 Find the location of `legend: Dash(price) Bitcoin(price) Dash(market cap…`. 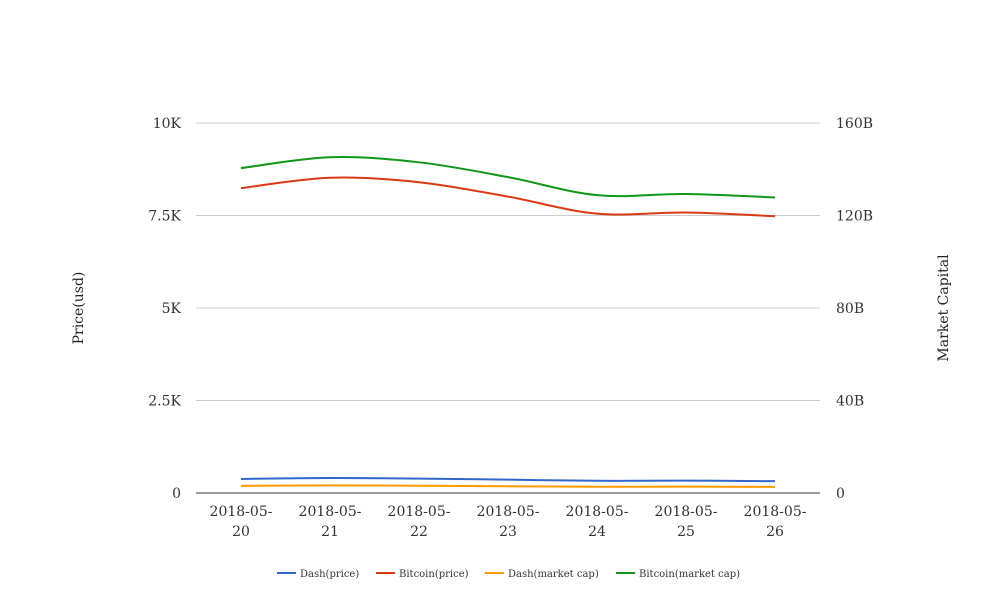

legend: Dash(price) Bitcoin(price) Dash(market cap… is located at coordinates (508, 574).